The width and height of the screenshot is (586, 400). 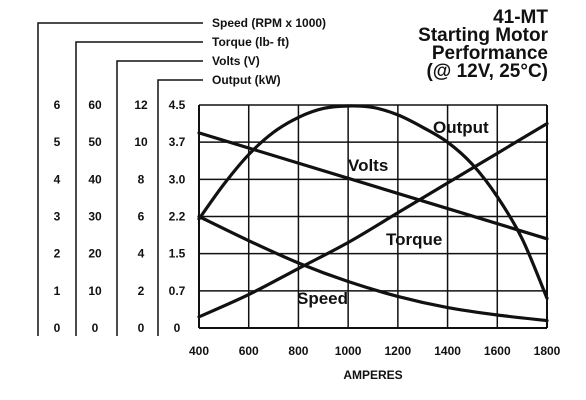 I want to click on y-tick-label: 60, so click(x=95, y=105).